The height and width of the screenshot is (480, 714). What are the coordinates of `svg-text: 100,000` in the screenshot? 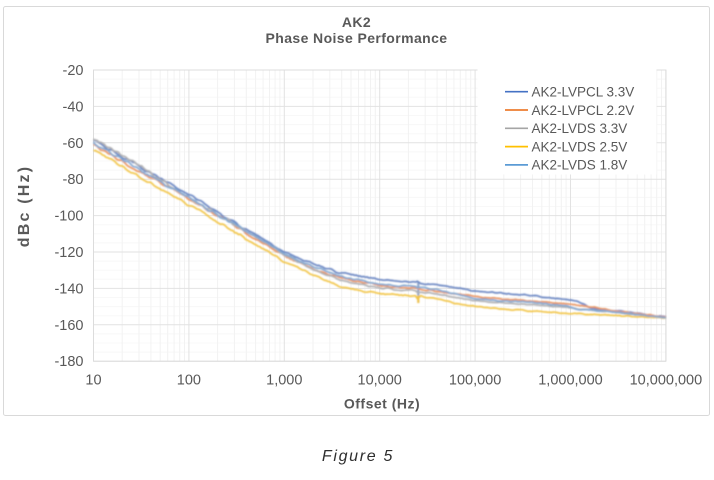 It's located at (475, 380).